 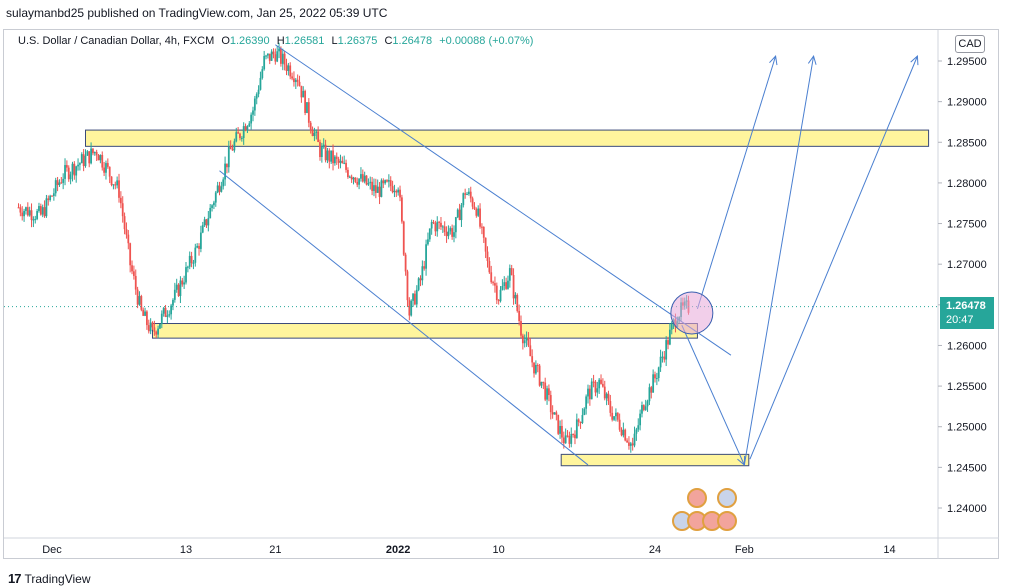 I want to click on x-tick-label: 2022, so click(x=398, y=550).